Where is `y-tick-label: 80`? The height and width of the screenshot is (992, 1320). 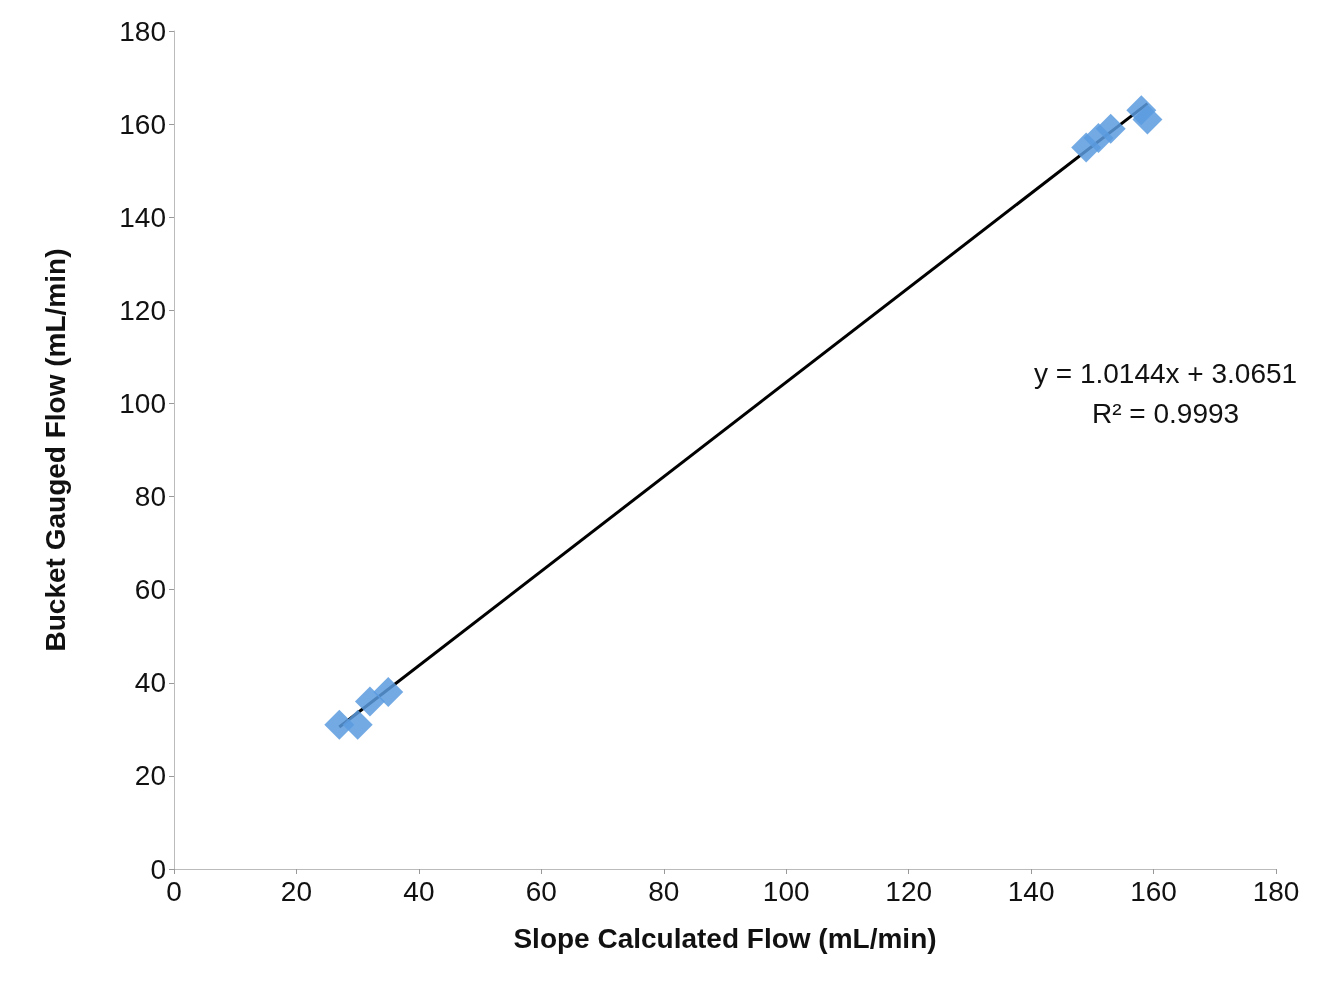 y-tick-label: 80 is located at coordinates (150, 497).